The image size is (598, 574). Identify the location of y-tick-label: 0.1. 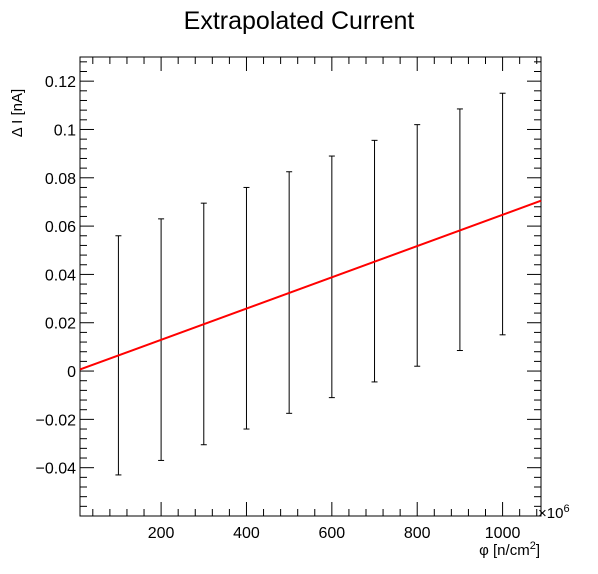
(65, 130).